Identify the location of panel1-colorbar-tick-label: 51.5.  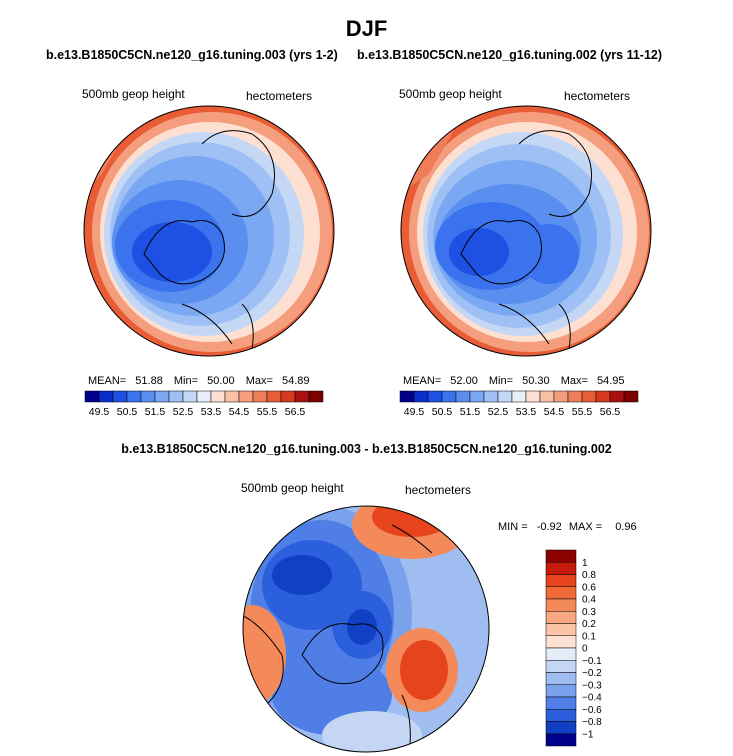
(155, 412).